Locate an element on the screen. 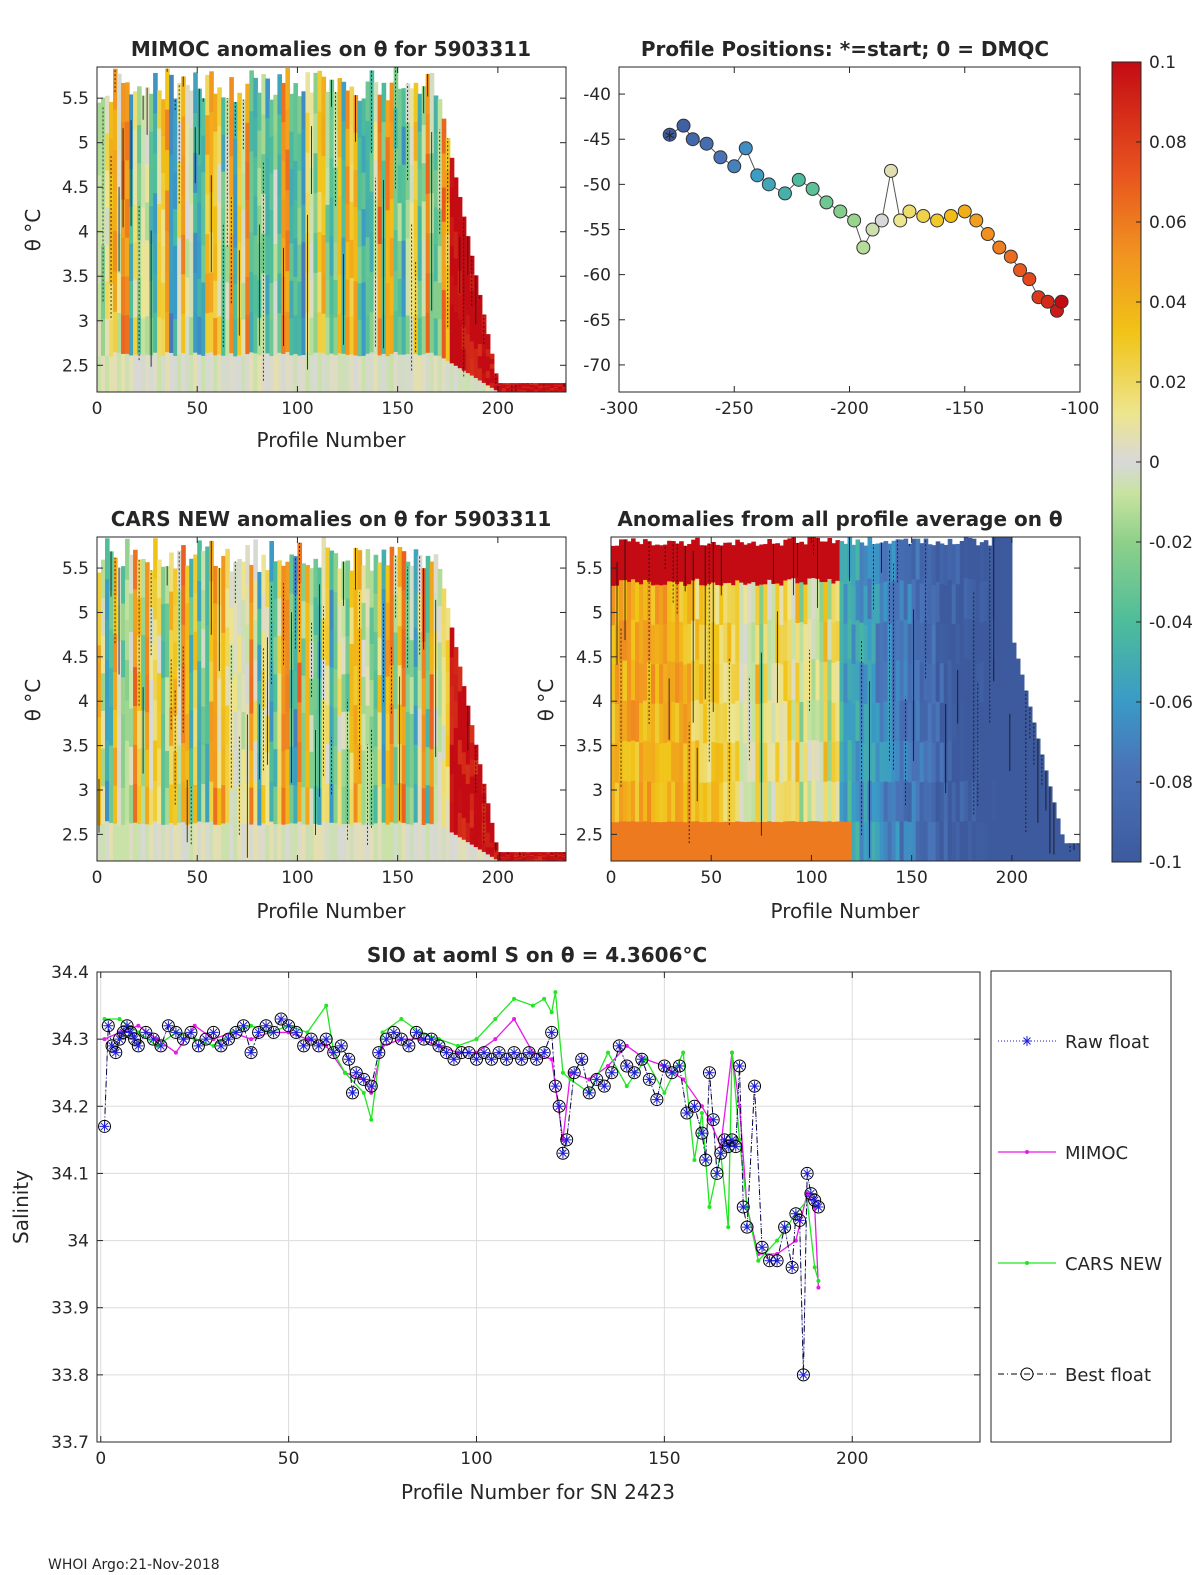 The image size is (1200, 1575). colorbar-tick-label: -0.1 is located at coordinates (1165, 863).